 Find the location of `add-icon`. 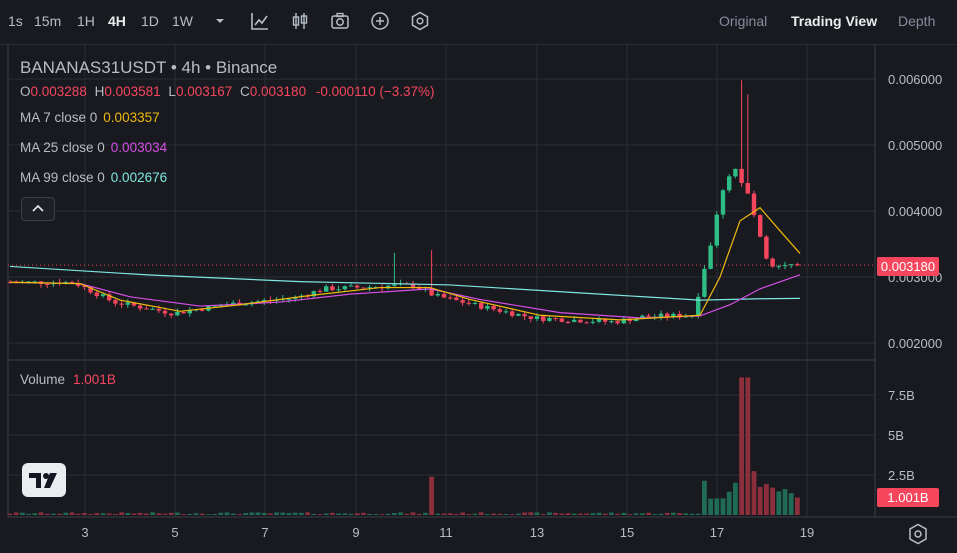

add-icon is located at coordinates (380, 21).